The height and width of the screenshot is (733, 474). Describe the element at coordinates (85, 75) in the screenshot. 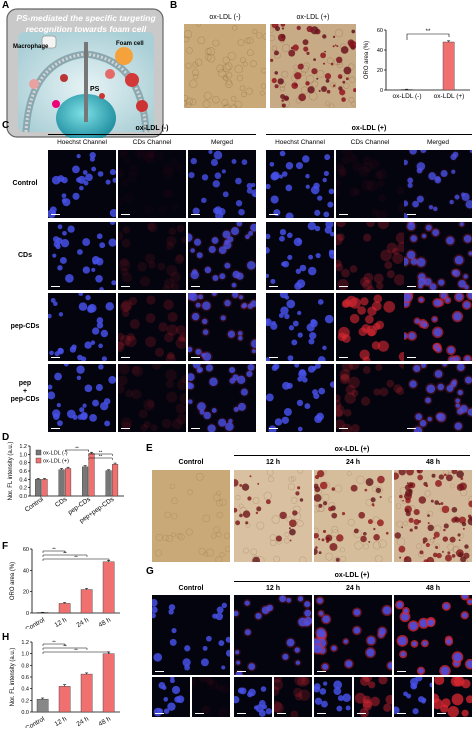

I see `panel-a-illustration` at that location.